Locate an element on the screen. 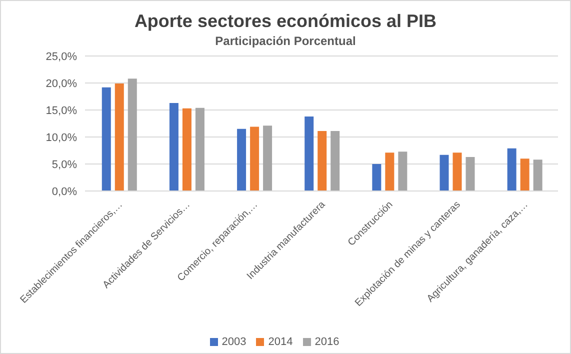 The width and height of the screenshot is (571, 354). legend-label: 2003 is located at coordinates (234, 342).